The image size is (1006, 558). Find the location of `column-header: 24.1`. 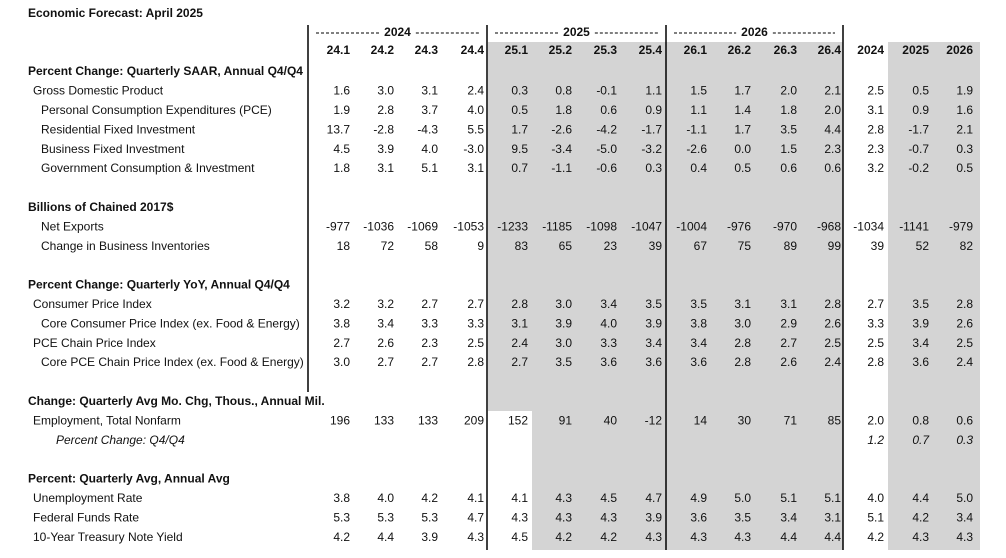

column-header: 24.1 is located at coordinates (339, 50).